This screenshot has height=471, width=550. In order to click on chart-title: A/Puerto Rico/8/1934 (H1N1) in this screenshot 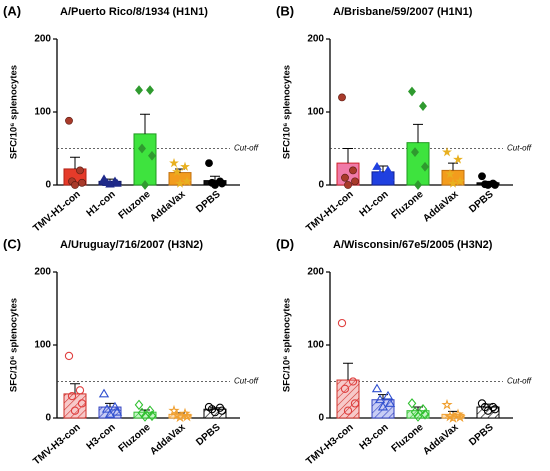, I will do `click(134, 12)`.